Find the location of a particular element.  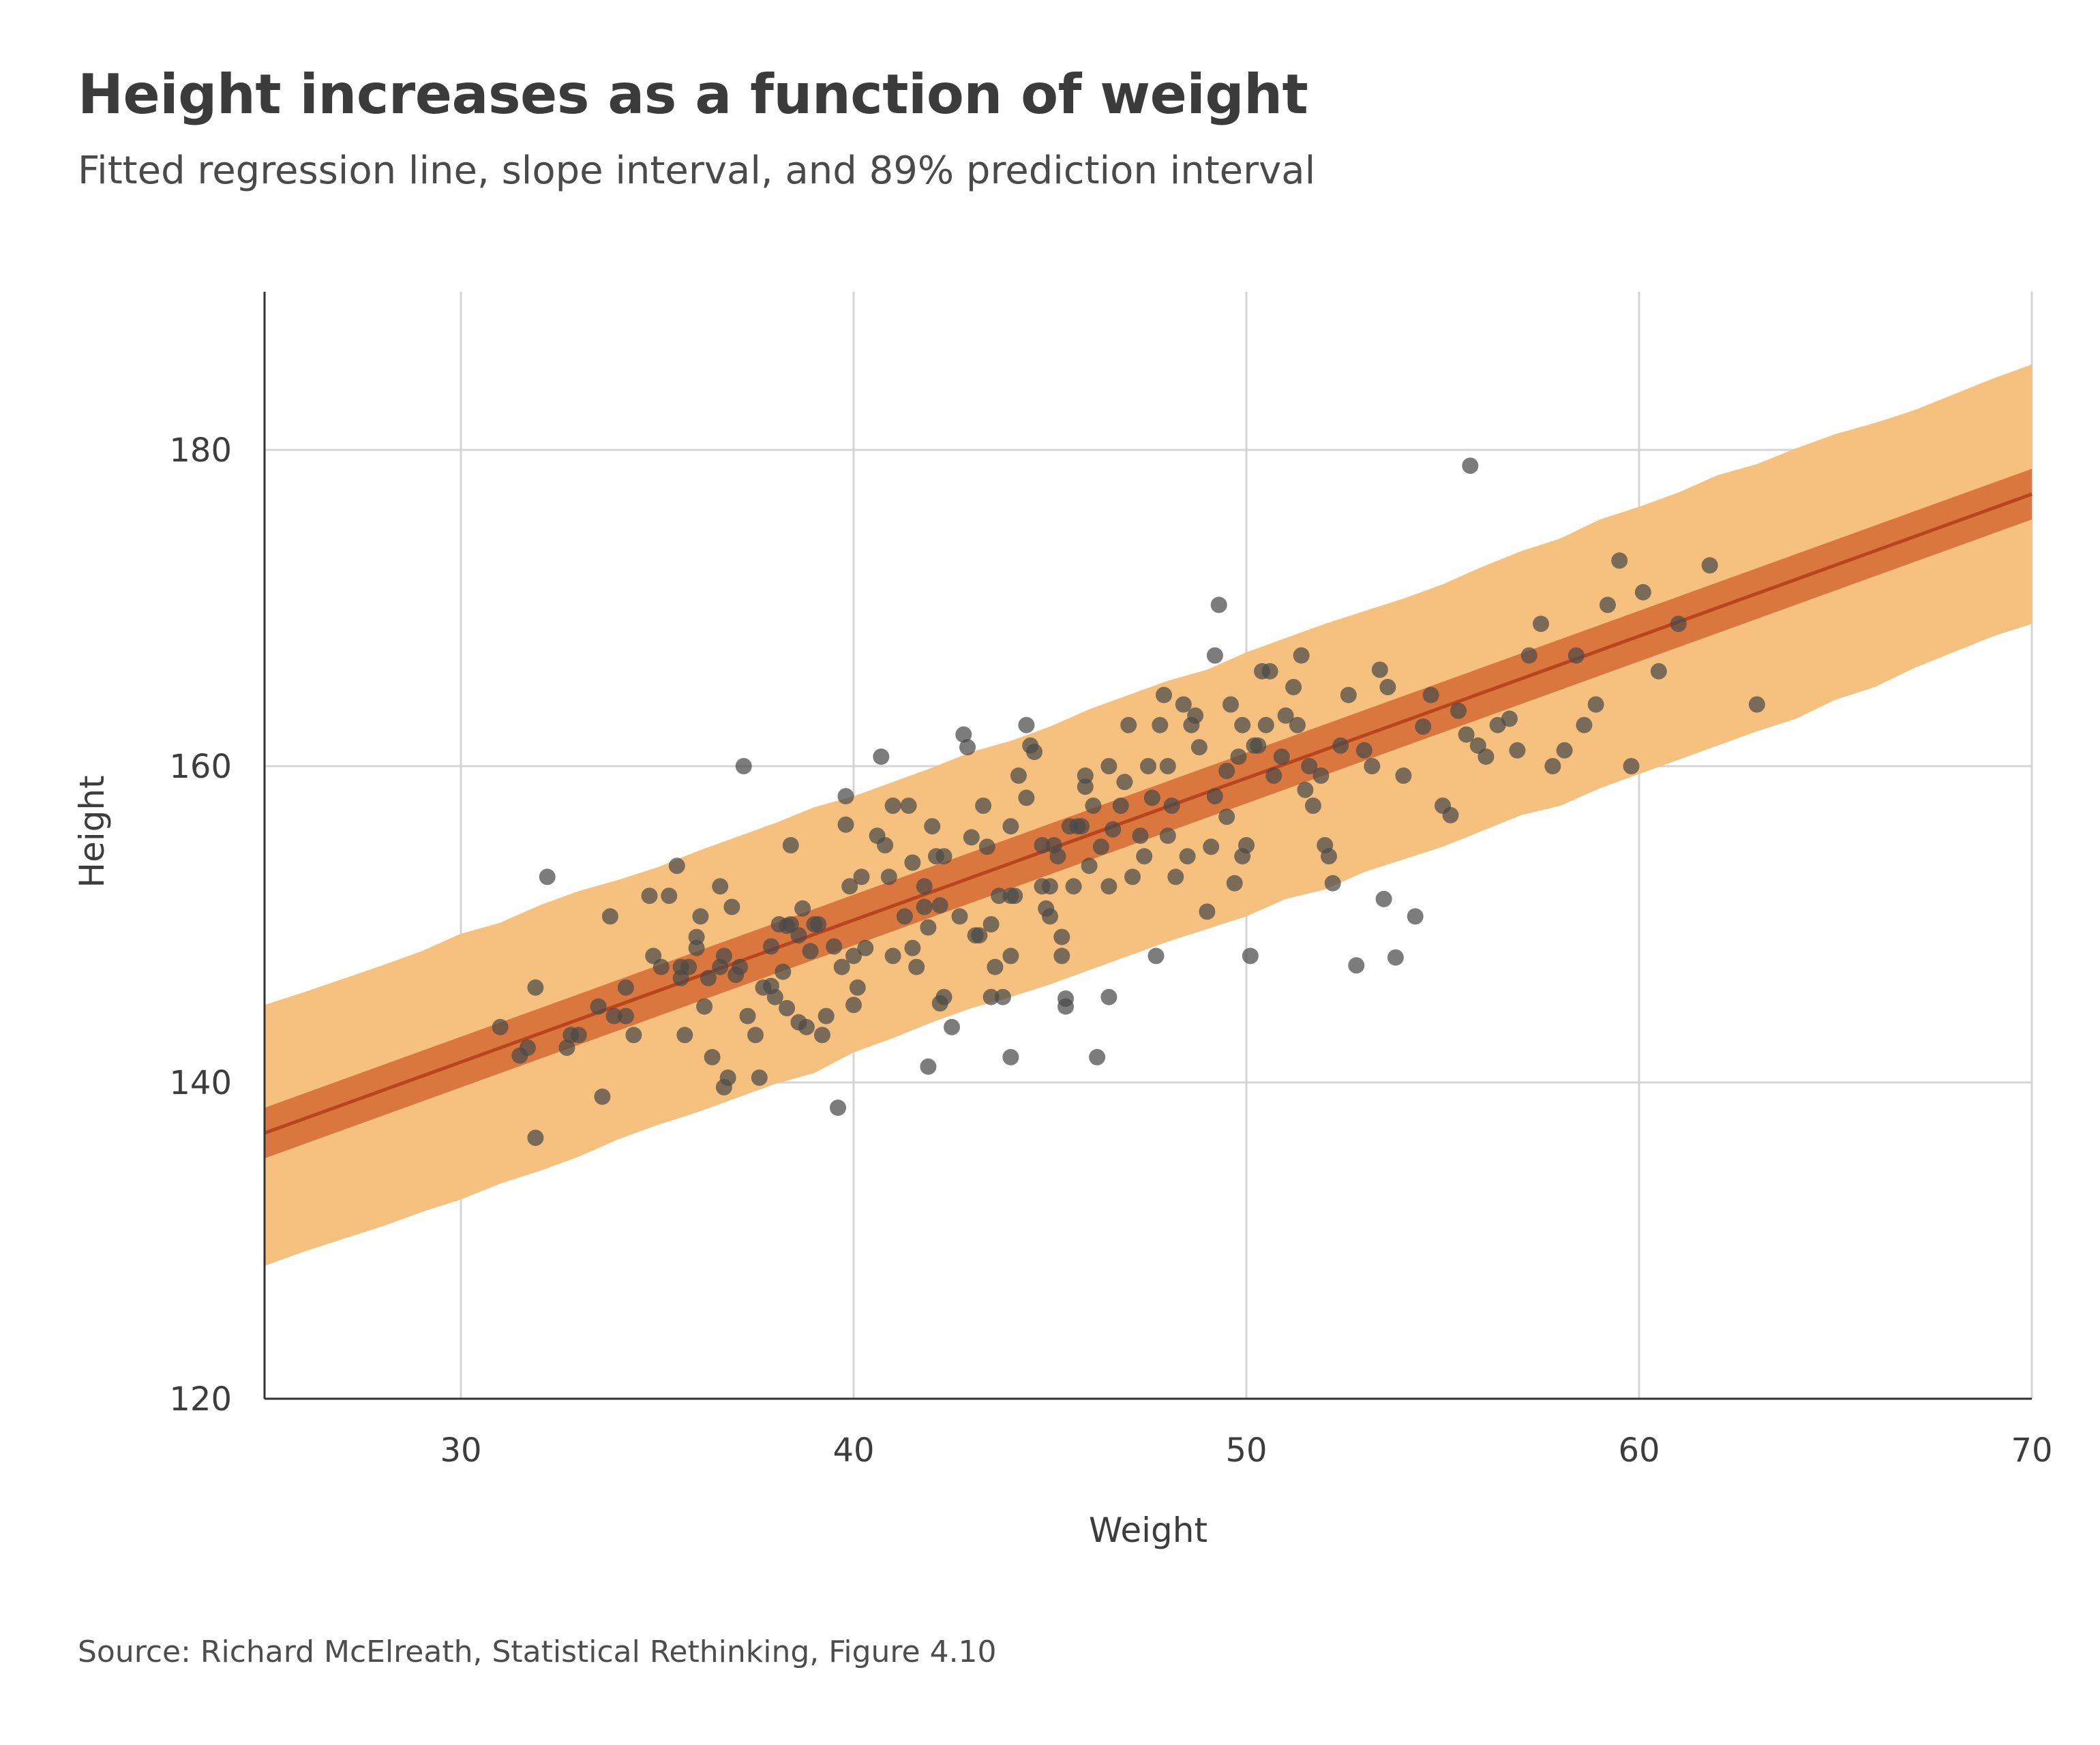

x-tick-label: 50 is located at coordinates (1246, 1450).